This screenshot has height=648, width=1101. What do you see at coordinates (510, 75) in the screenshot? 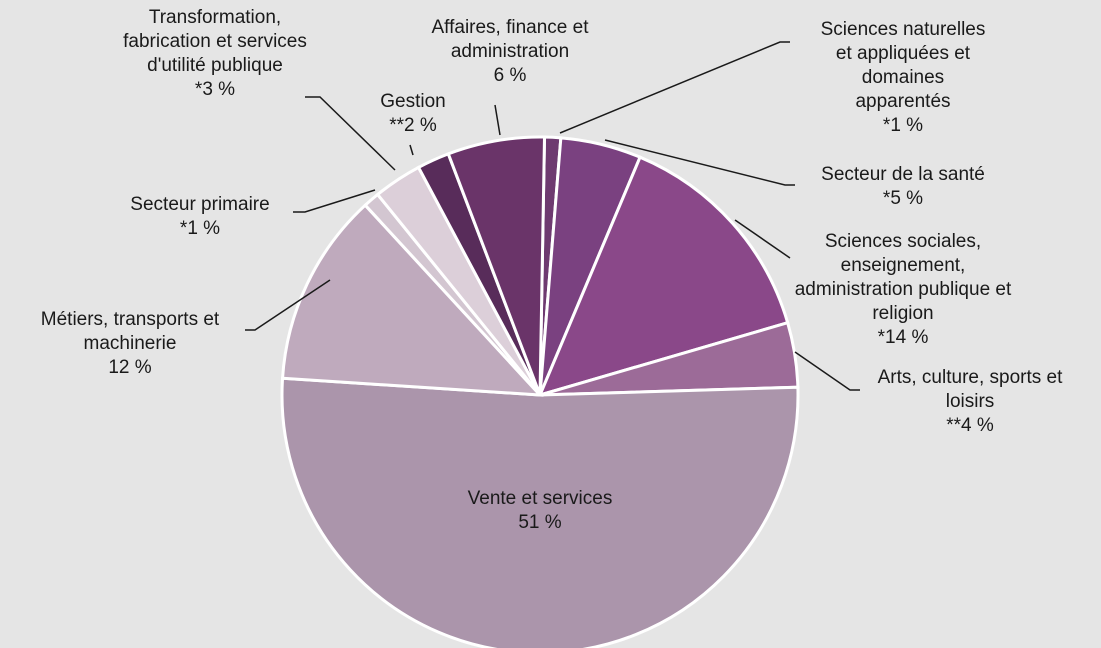
I see `value-label: 6 %` at bounding box center [510, 75].